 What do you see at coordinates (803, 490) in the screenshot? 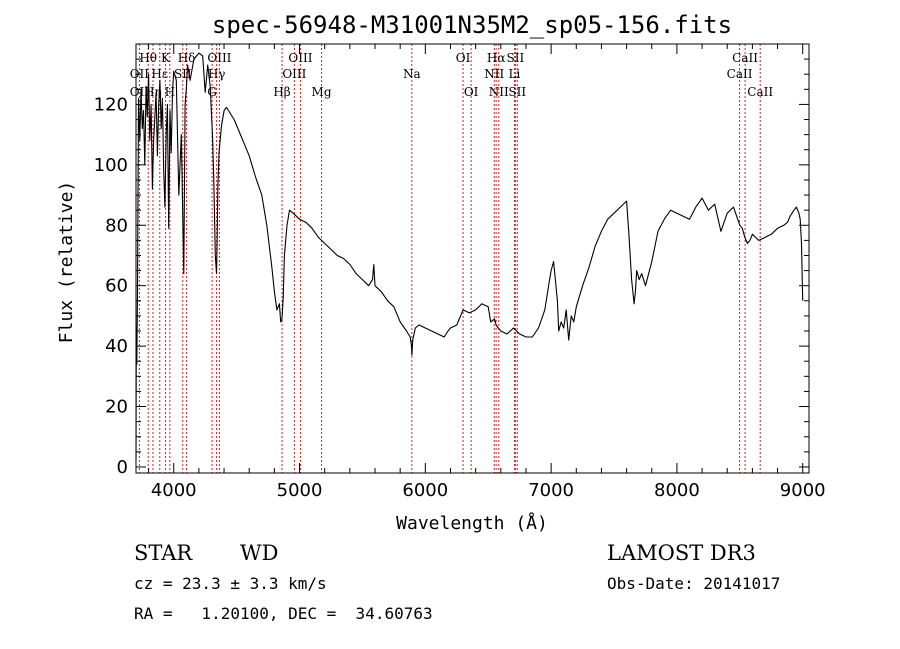
I see `x-tick-label: 9000` at bounding box center [803, 490].